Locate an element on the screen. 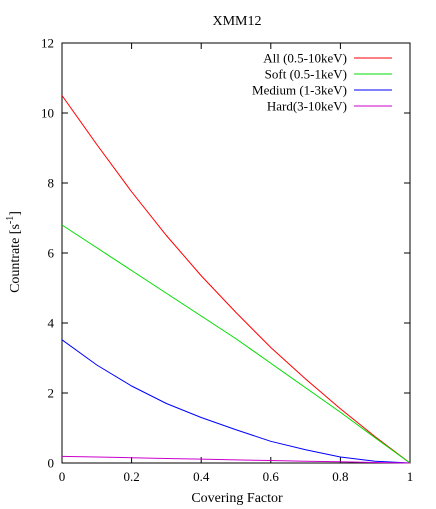  x-tick-label: 0.6 is located at coordinates (271, 476).